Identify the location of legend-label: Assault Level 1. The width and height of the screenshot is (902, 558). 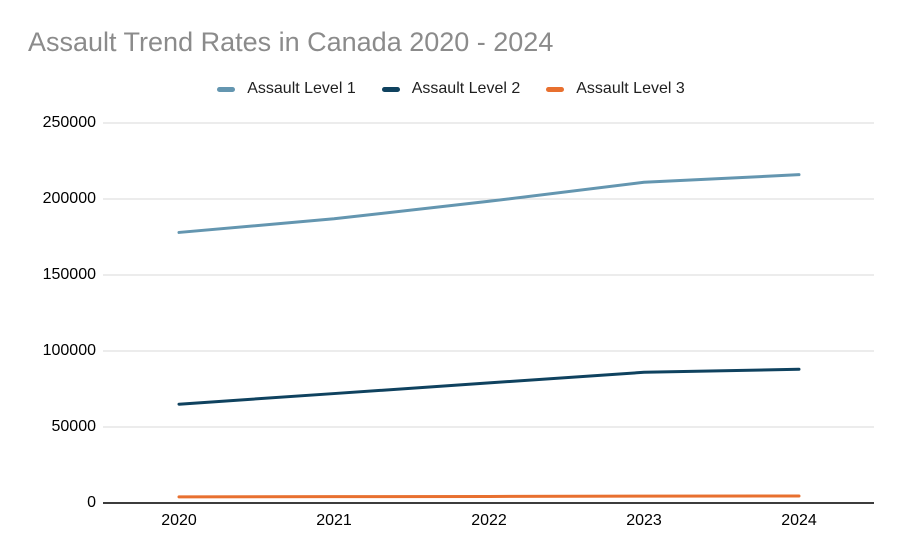
(301, 88).